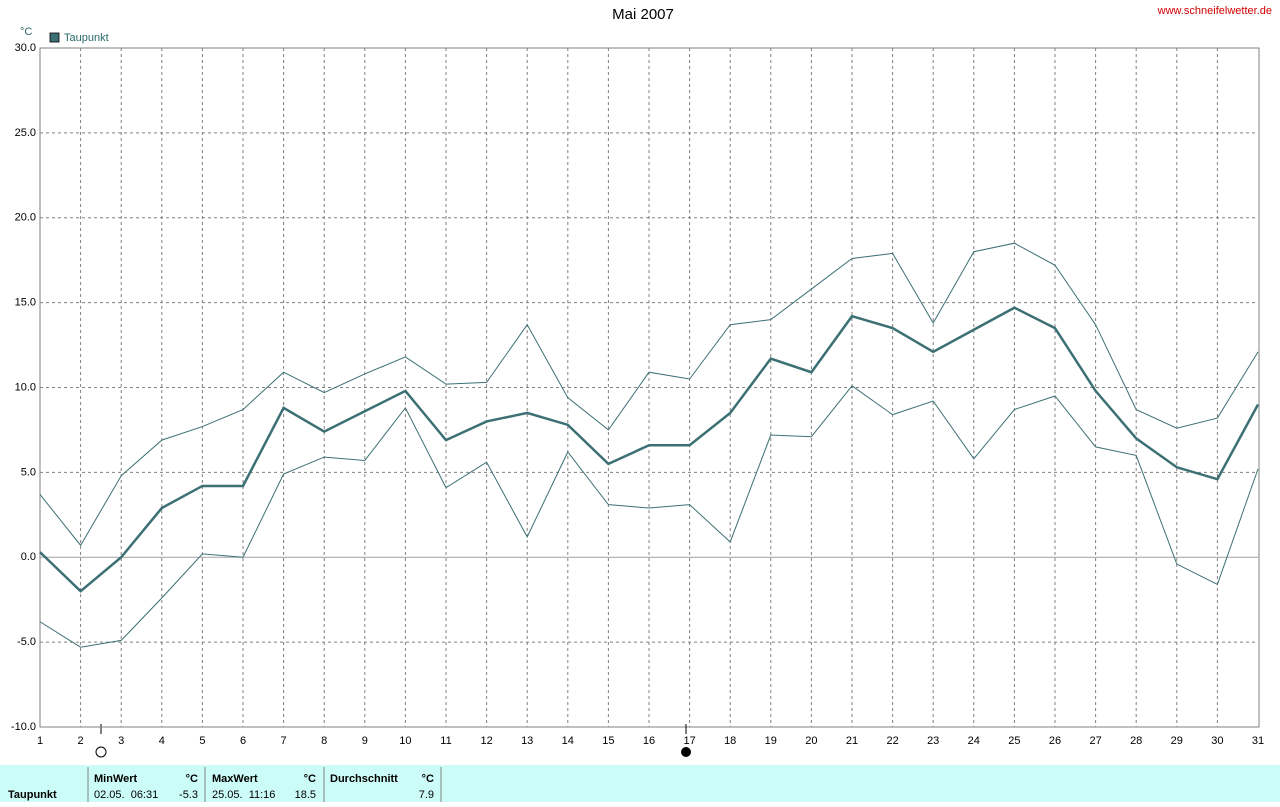 Image resolution: width=1280 pixels, height=807 pixels. Describe the element at coordinates (26, 32) in the screenshot. I see `y-axis-label: °C` at that location.